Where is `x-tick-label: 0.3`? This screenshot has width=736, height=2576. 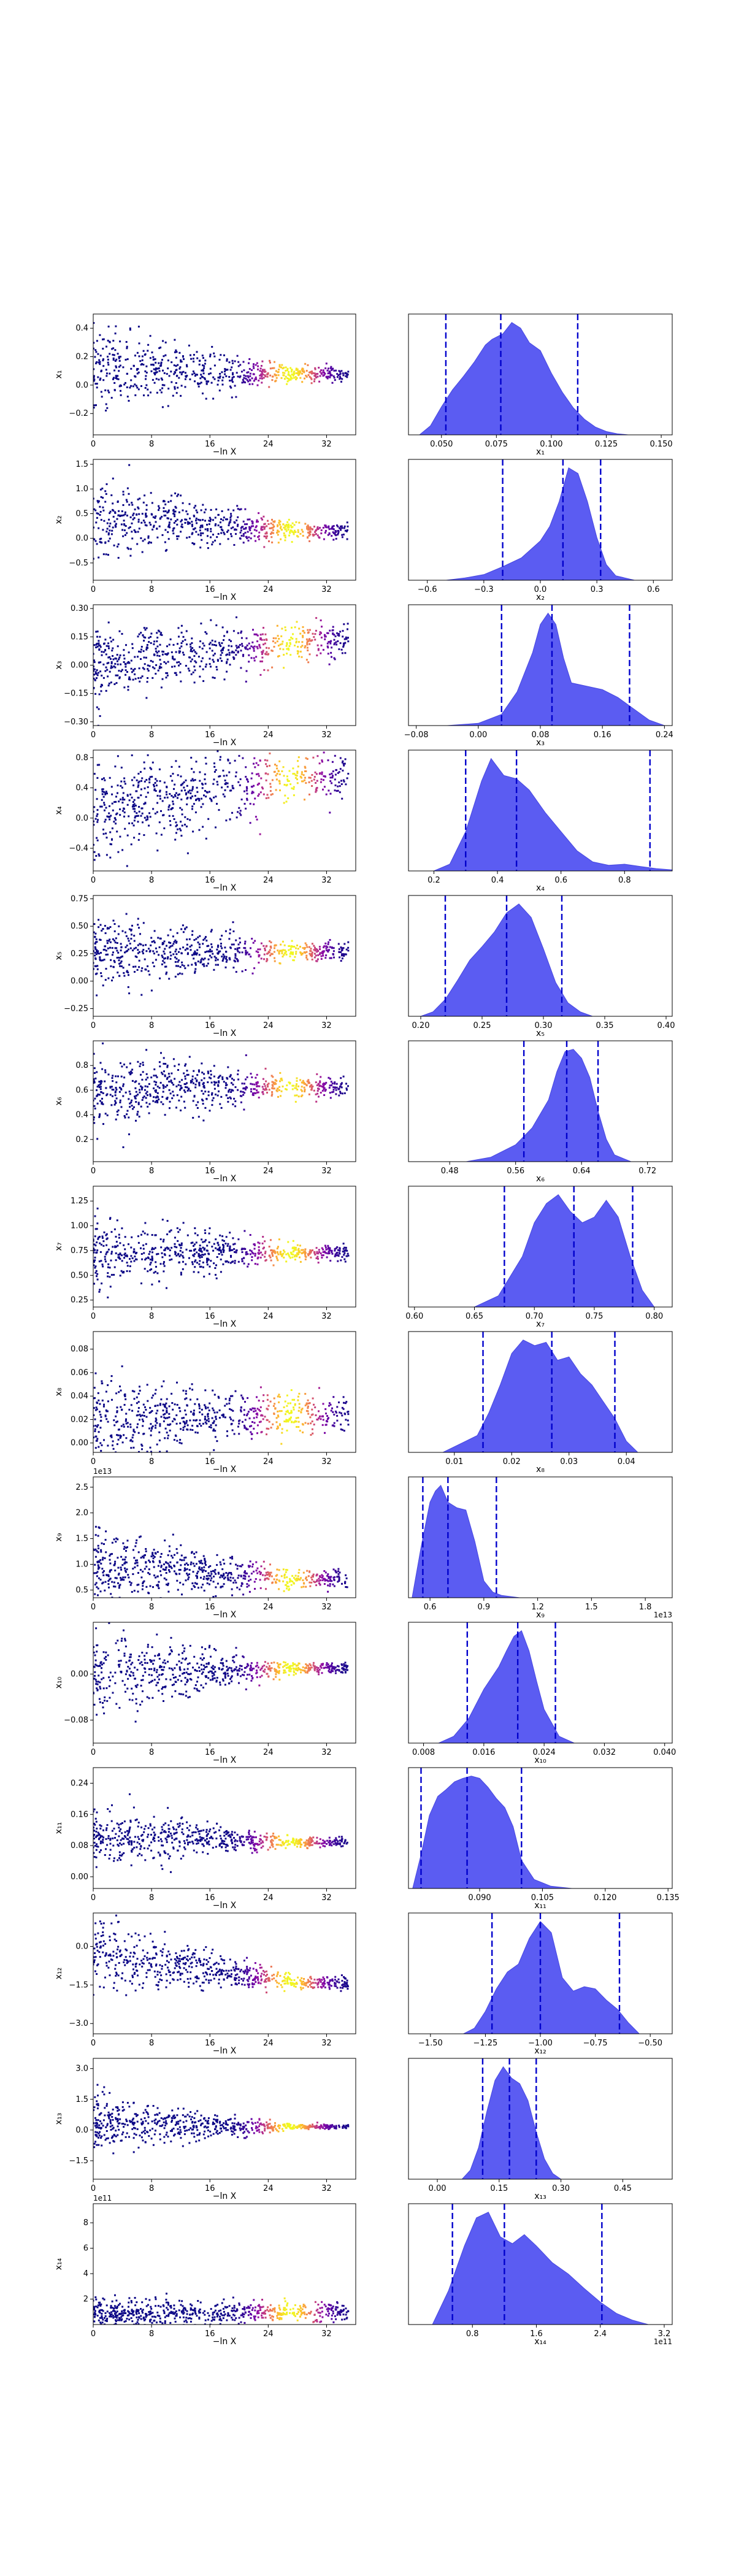 x-tick-label: 0.3 is located at coordinates (597, 589).